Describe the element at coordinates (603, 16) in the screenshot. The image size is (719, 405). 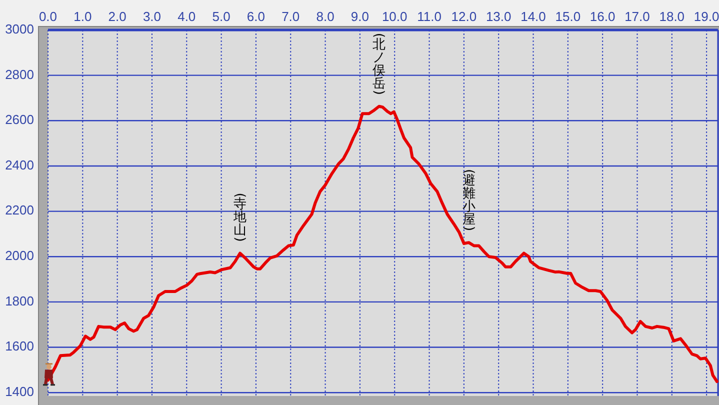
I see `x-tick-label: 16.0` at that location.